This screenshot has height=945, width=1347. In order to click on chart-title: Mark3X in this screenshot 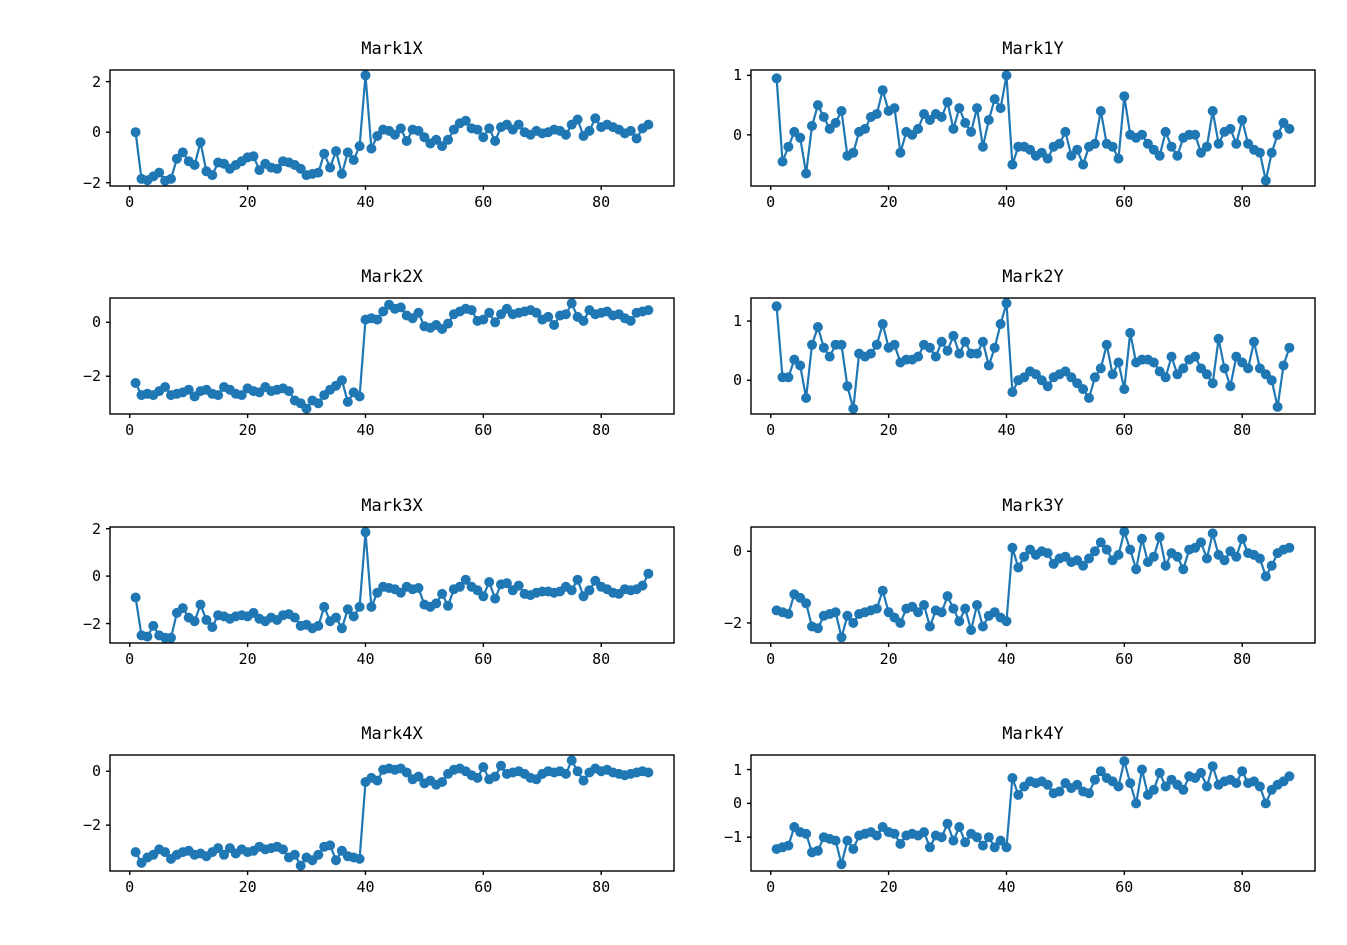, I will do `click(392, 506)`.